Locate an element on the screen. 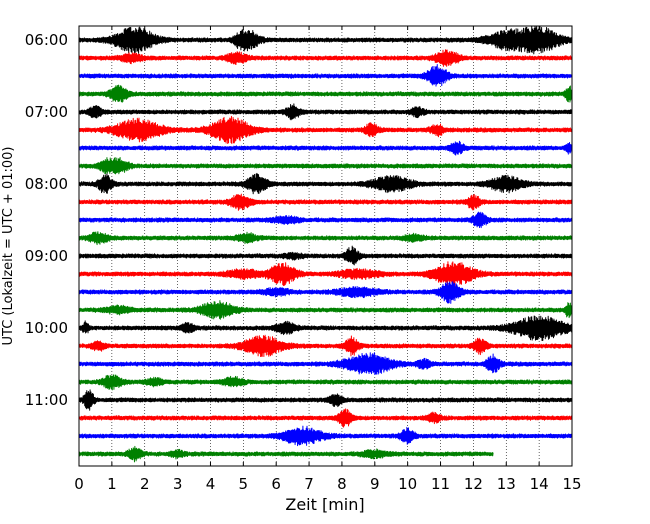  y-tick-label: 11:00 is located at coordinates (46, 400).